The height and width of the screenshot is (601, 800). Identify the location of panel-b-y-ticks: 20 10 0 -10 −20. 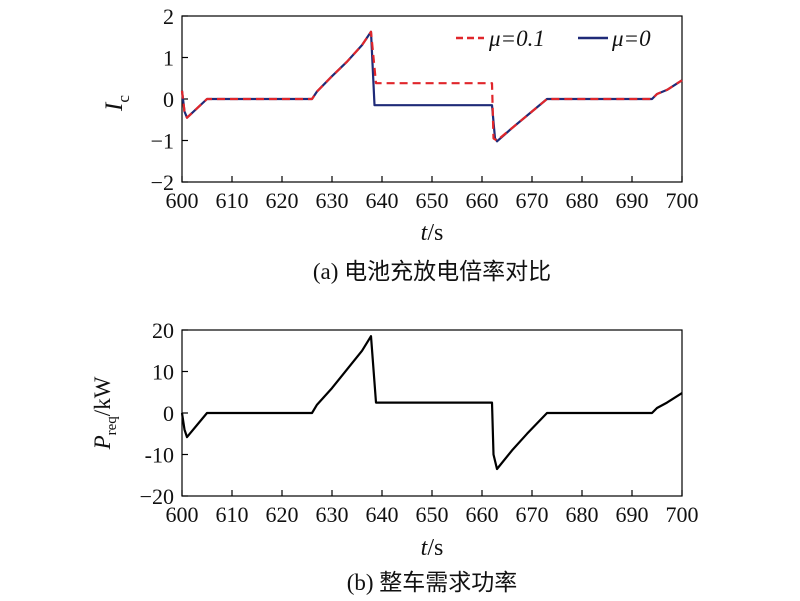
(164, 413).